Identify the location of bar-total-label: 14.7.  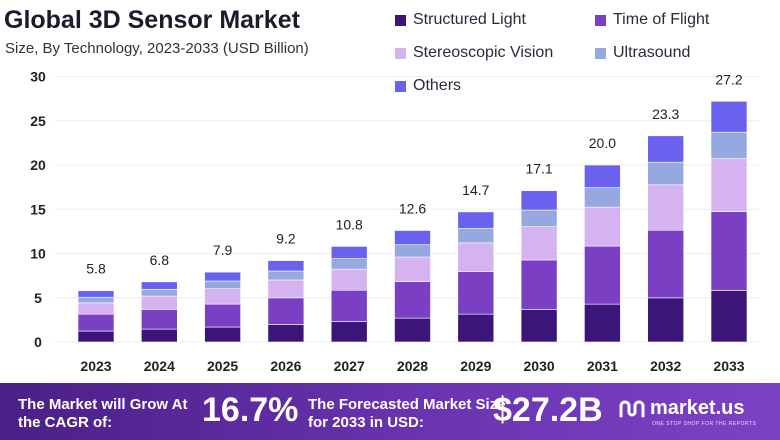
(475, 190).